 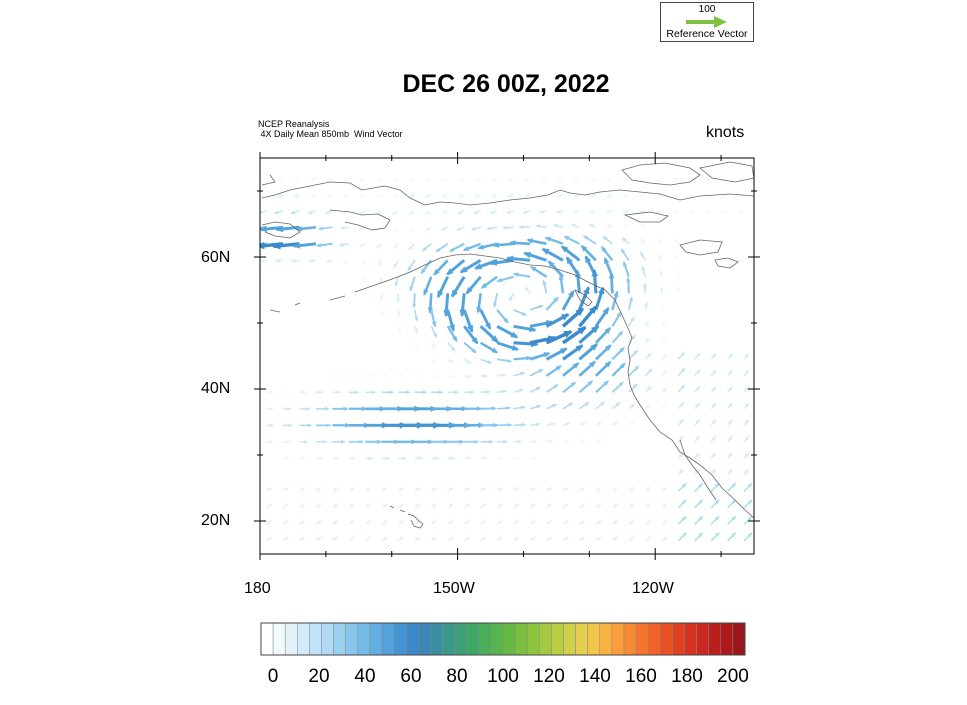 I want to click on source-line-1: NCEP Reanalysis, so click(x=294, y=124).